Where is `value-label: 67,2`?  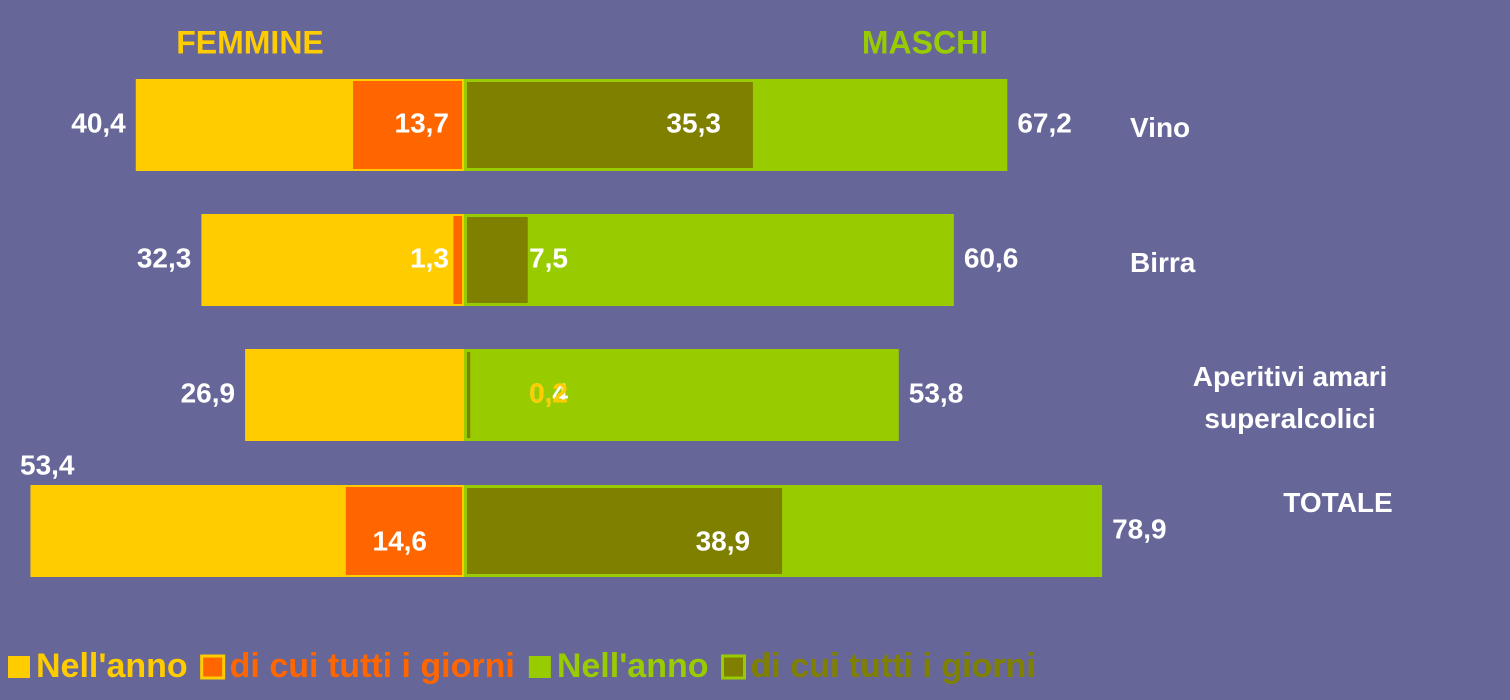
value-label: 67,2 is located at coordinates (1044, 122).